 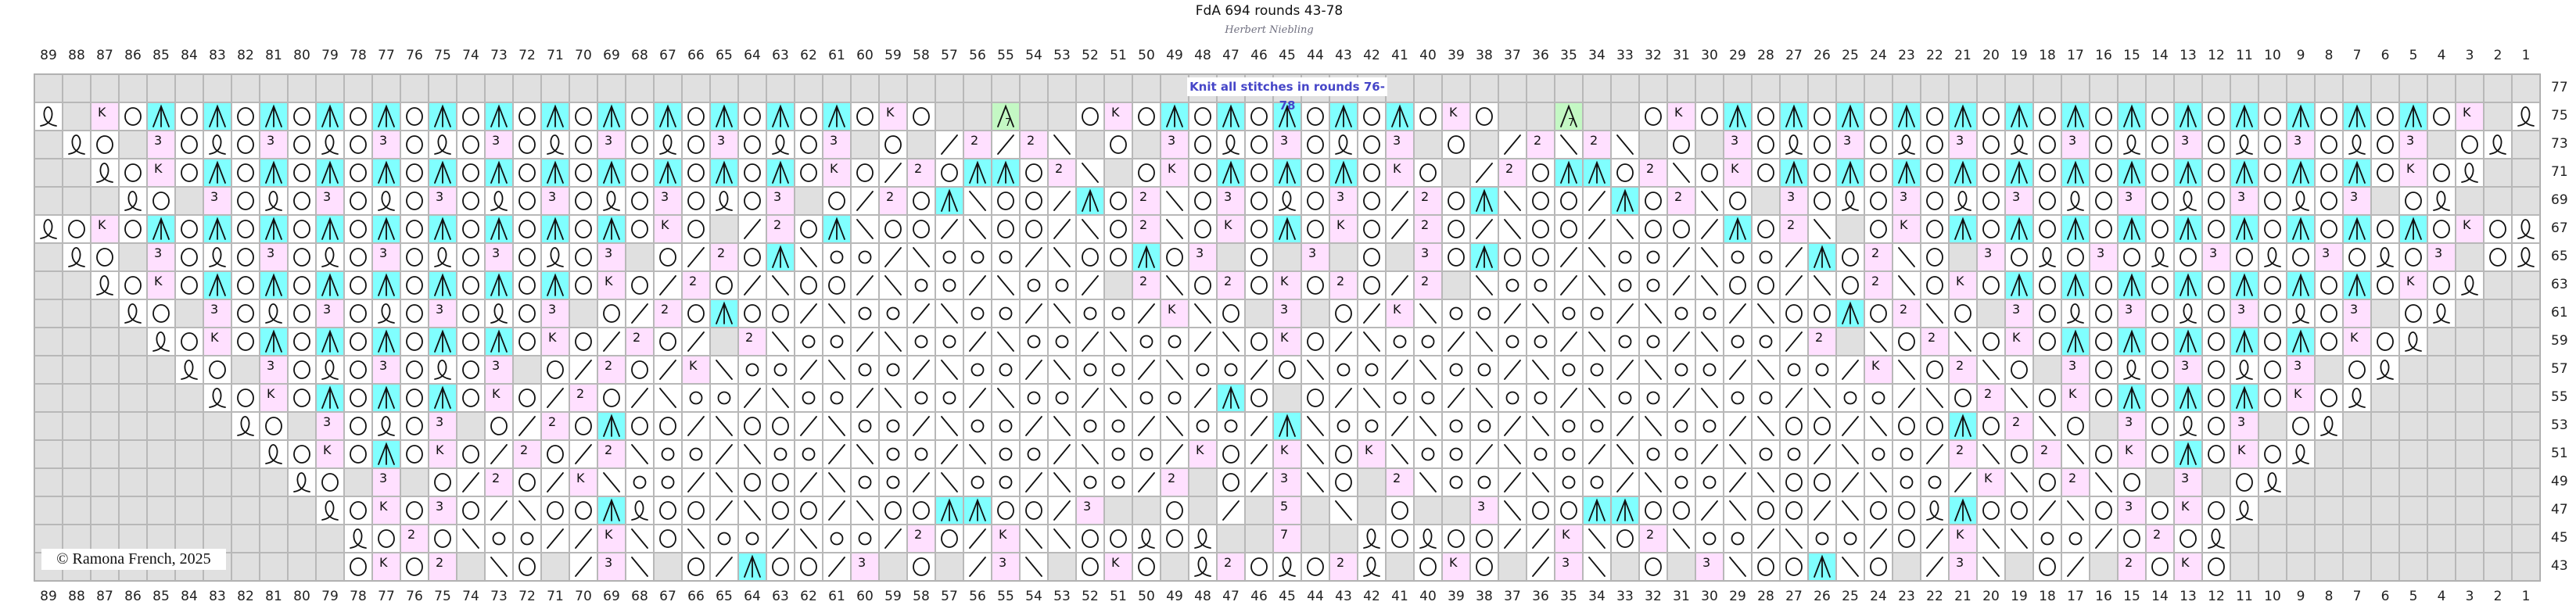 I want to click on column-number-bottom: 8, so click(x=2329, y=596).